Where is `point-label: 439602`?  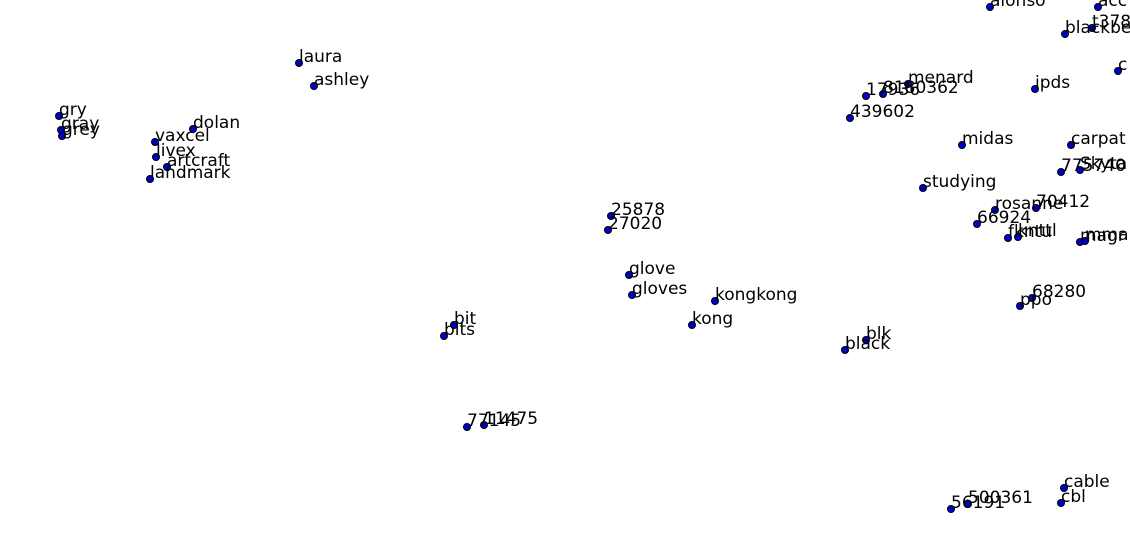
point-label: 439602 is located at coordinates (882, 112).